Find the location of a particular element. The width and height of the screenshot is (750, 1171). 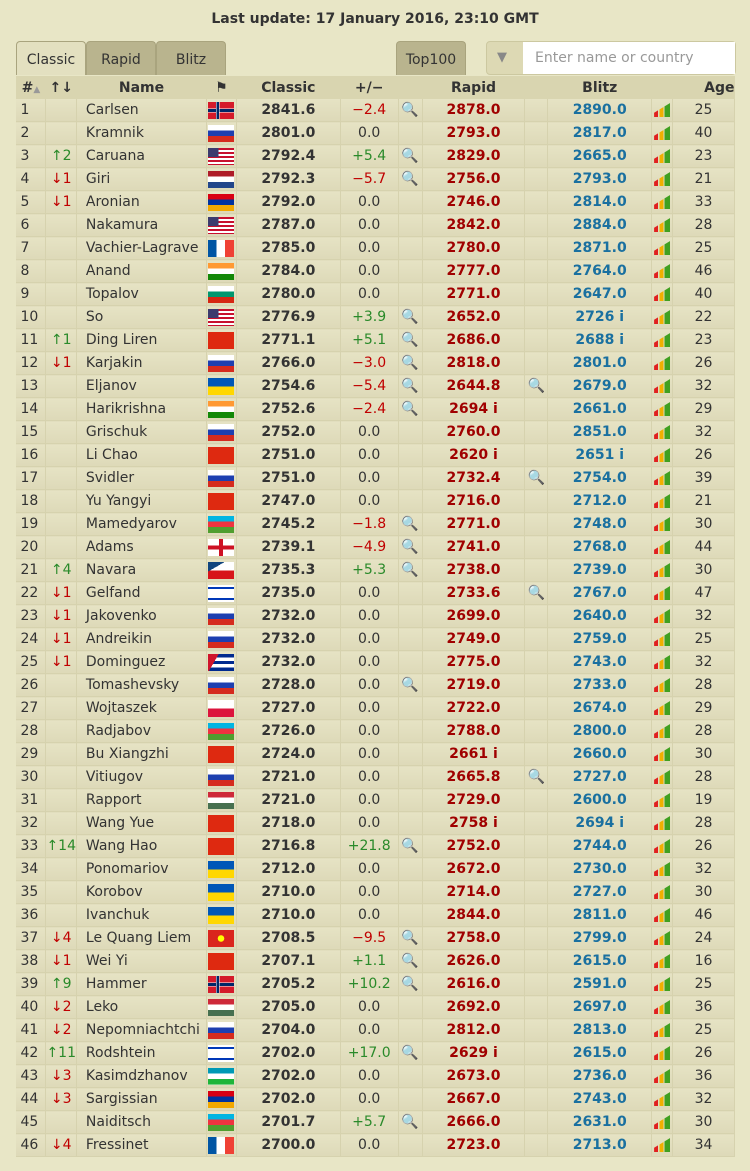

player-name: Dominguez is located at coordinates (141, 662).